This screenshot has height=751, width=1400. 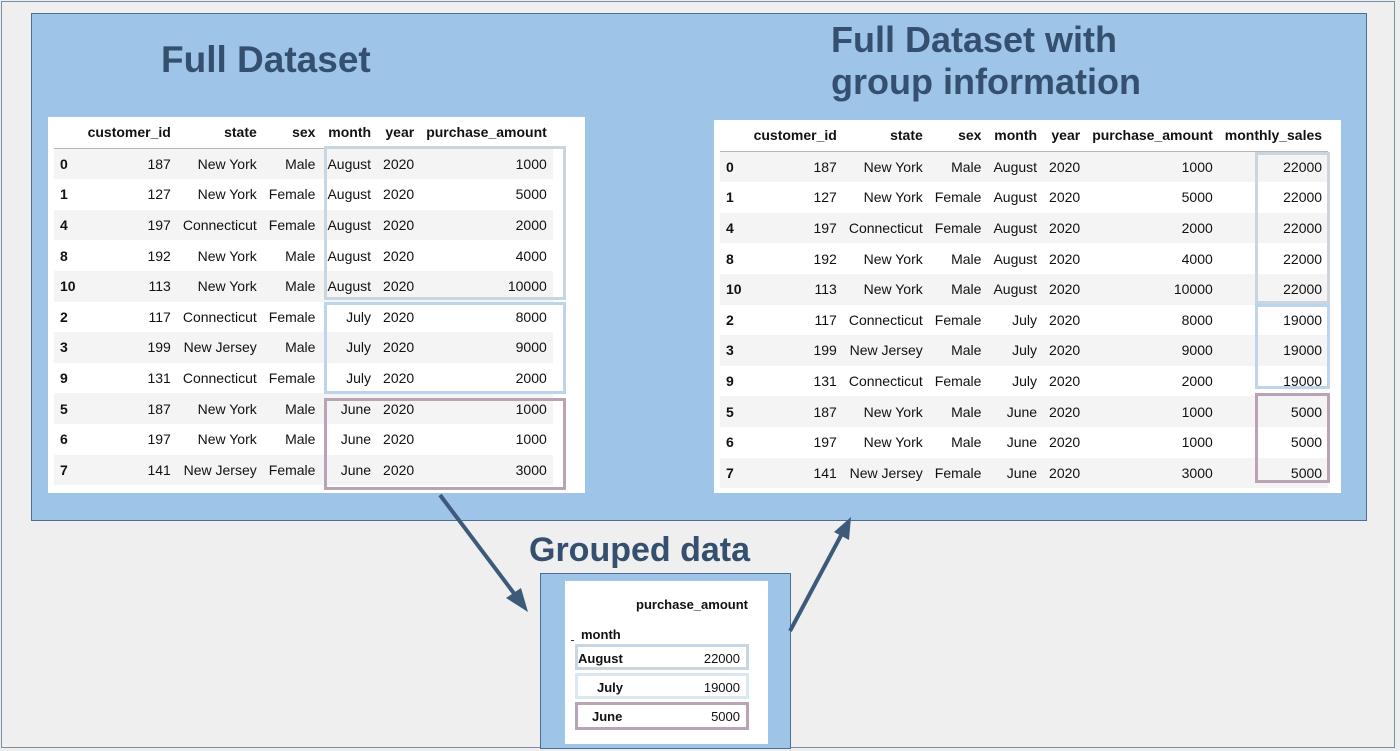 I want to click on cell-month: July, so click(x=359, y=316).